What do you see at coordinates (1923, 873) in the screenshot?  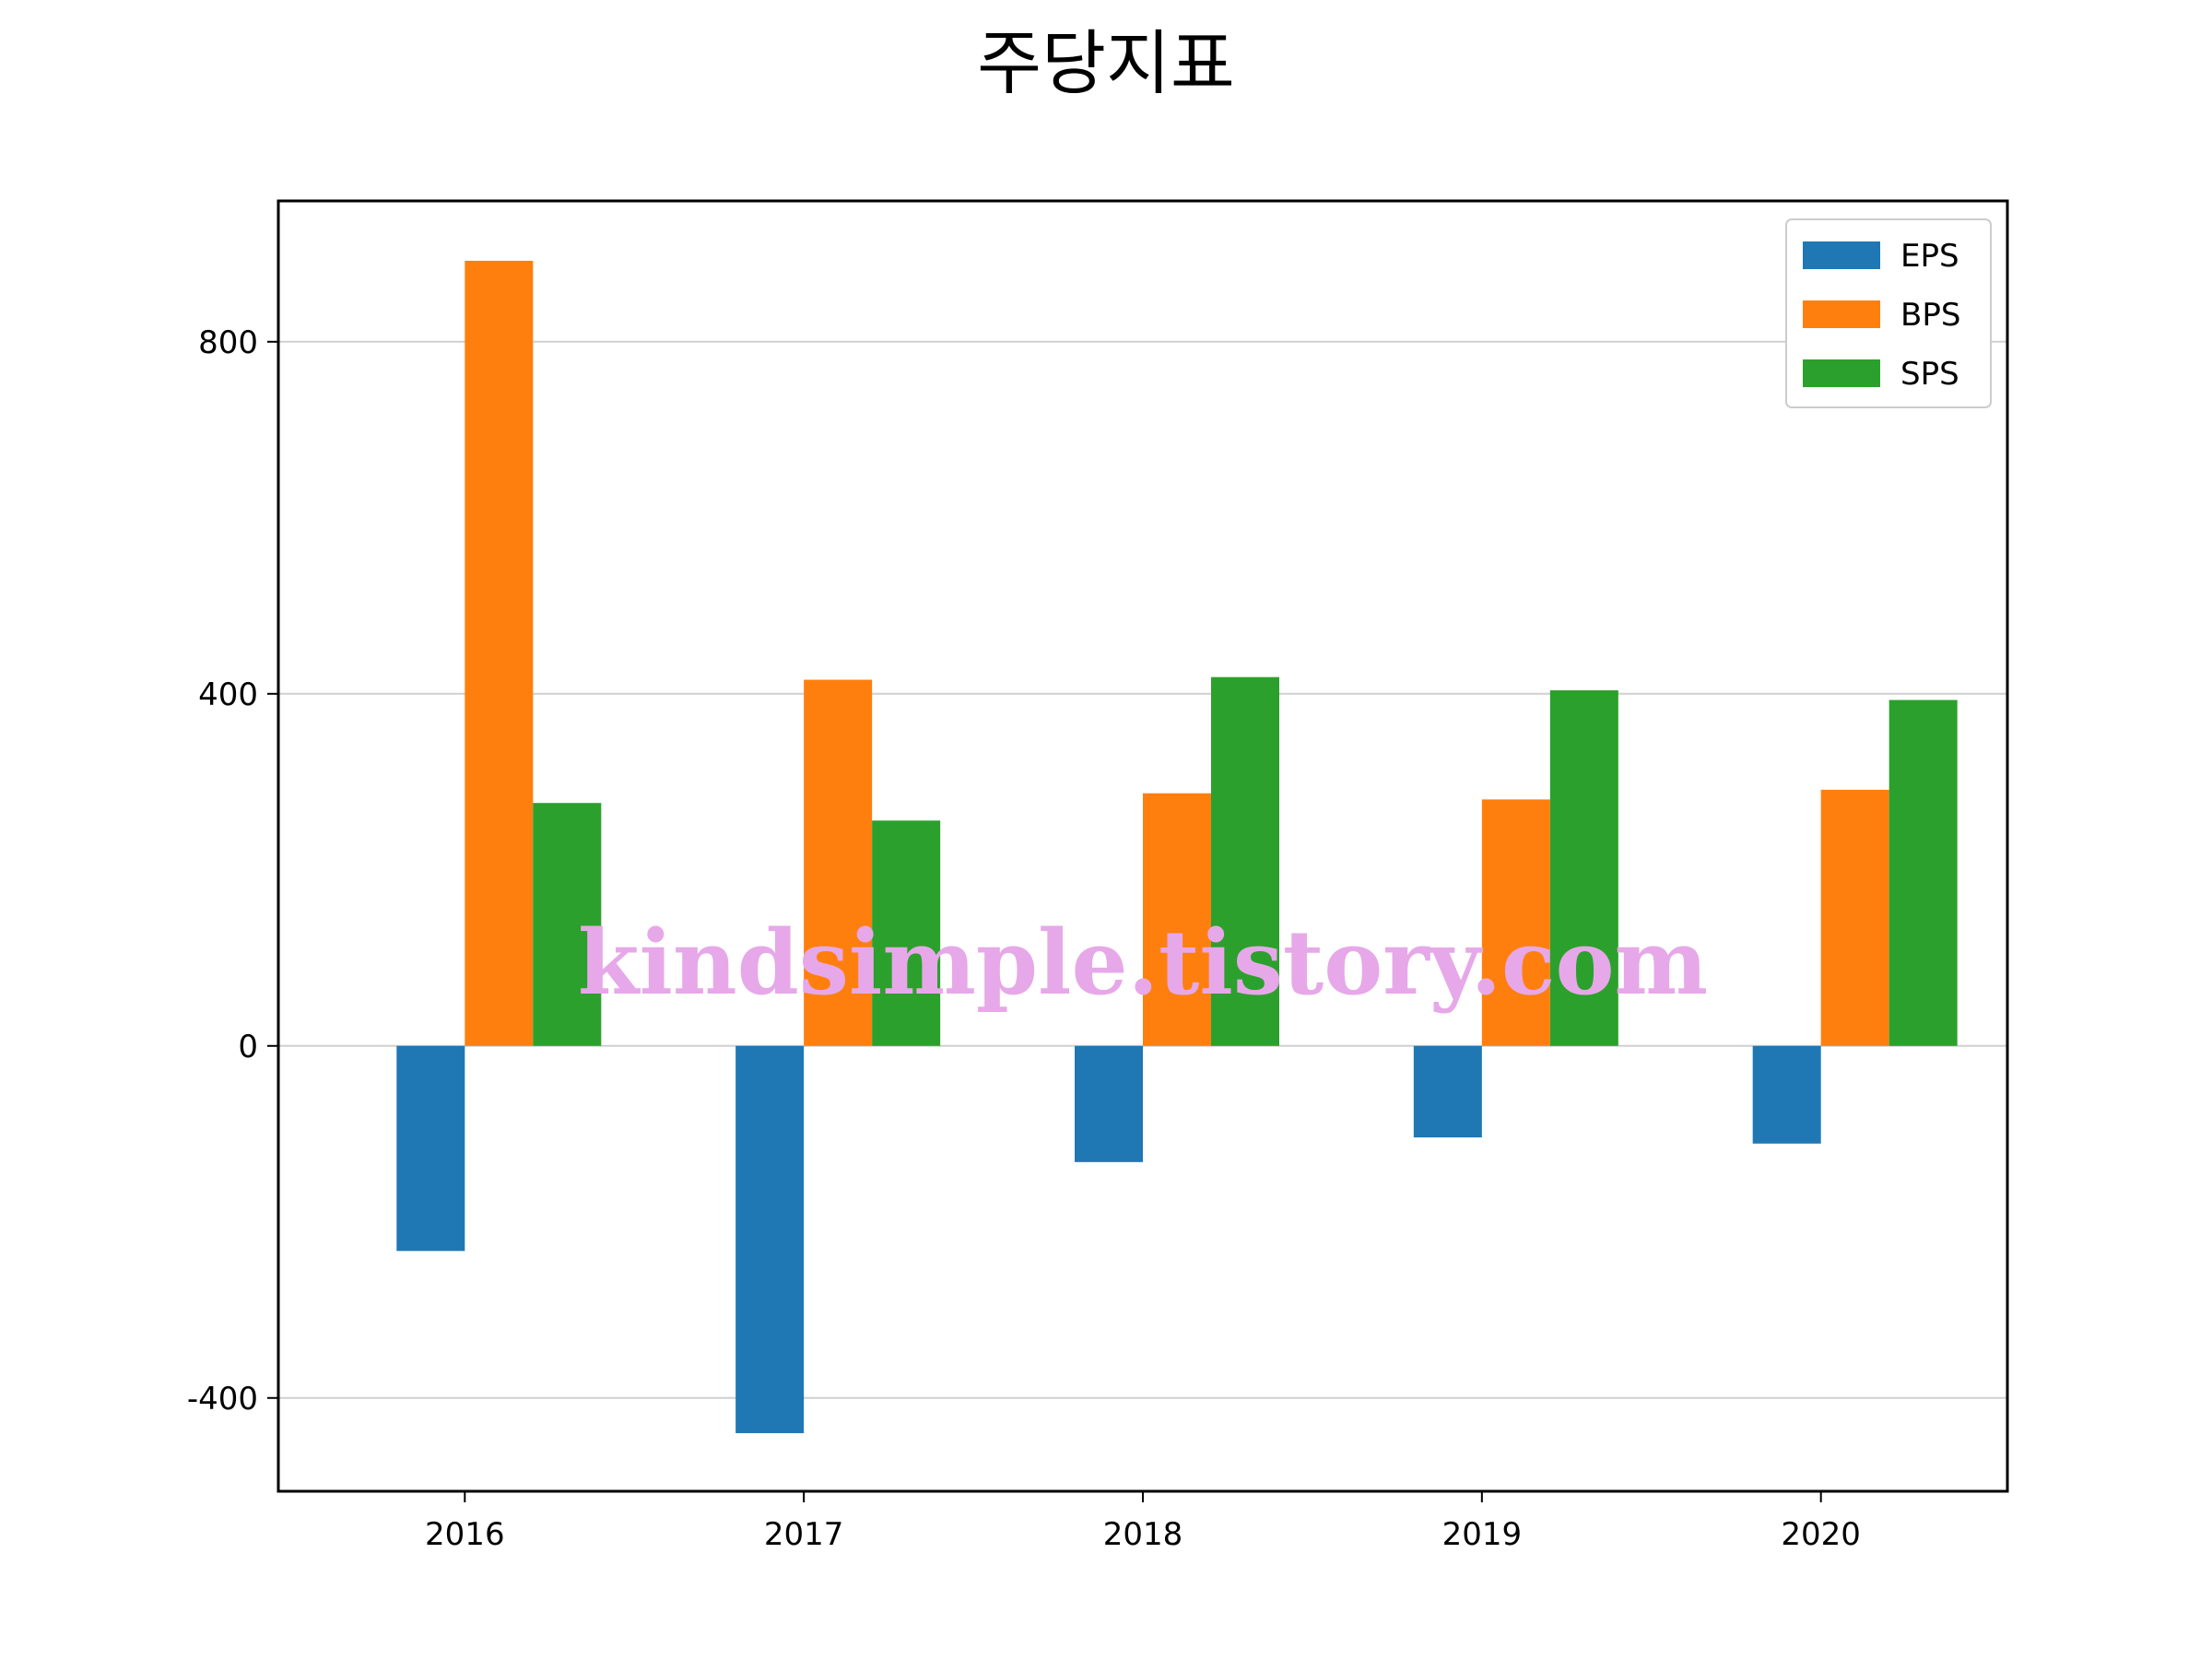 I see `bar-sps-2020` at bounding box center [1923, 873].